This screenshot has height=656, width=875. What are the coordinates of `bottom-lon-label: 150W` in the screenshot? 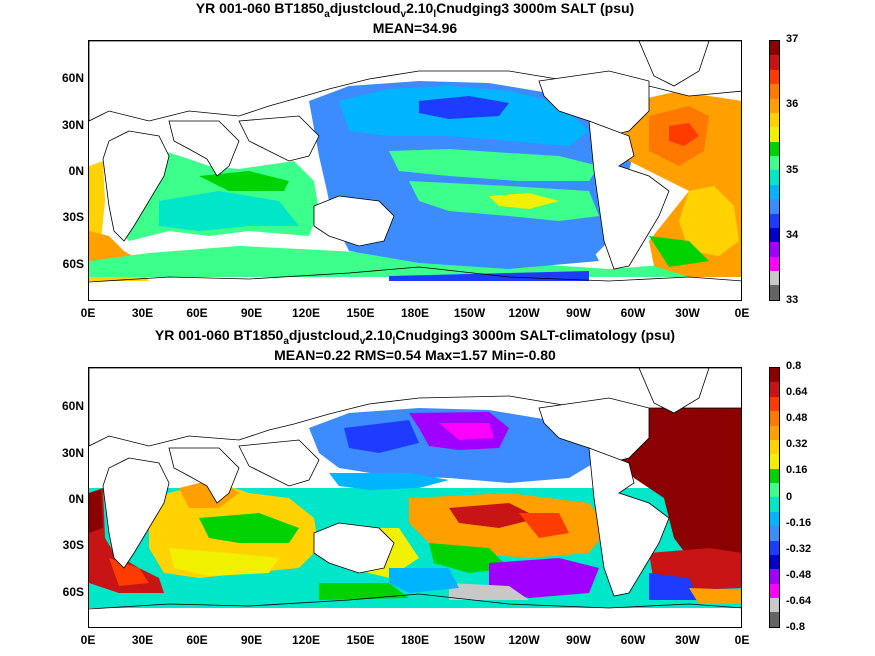 It's located at (469, 640).